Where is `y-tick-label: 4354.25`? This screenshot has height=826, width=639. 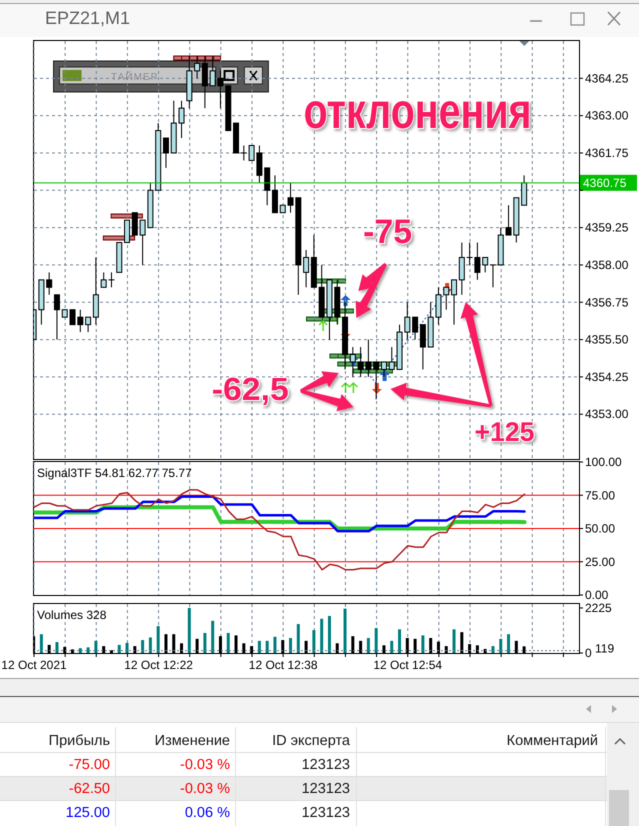 y-tick-label: 4354.25 is located at coordinates (607, 377).